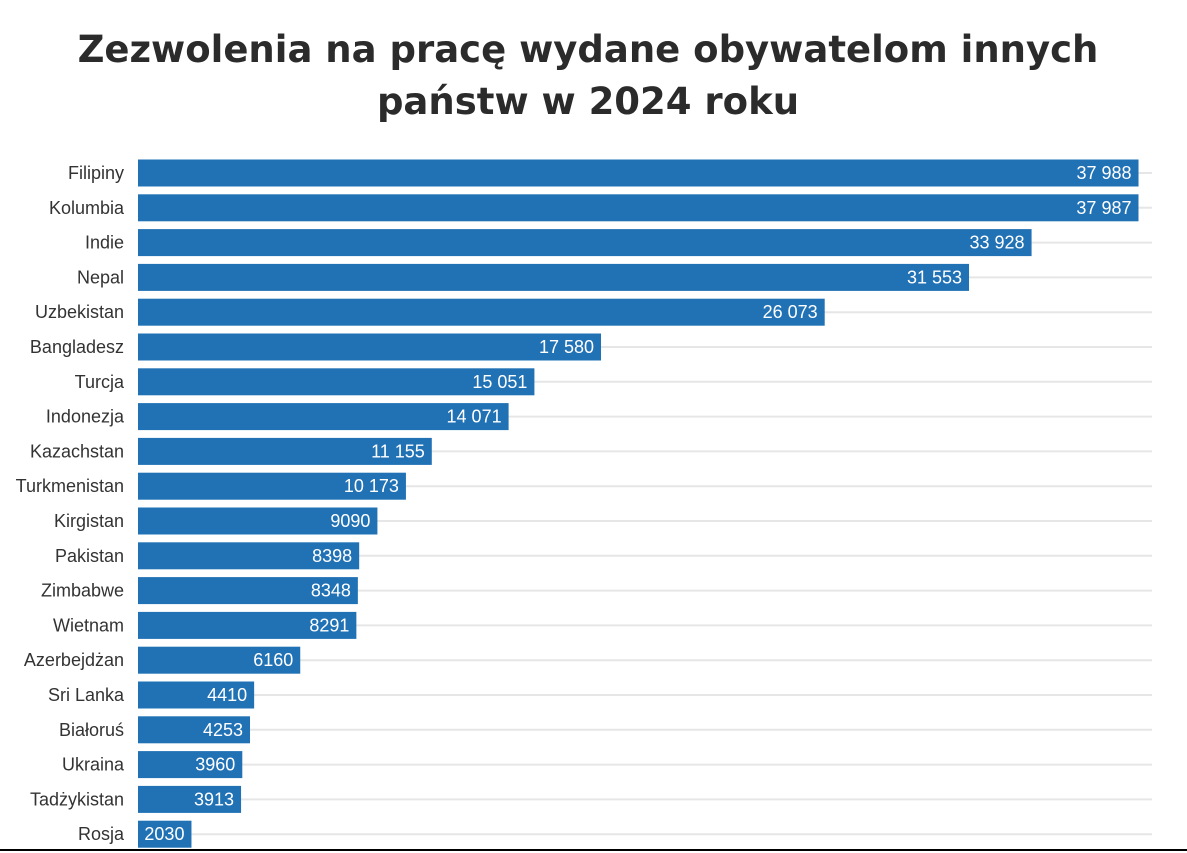  Describe the element at coordinates (89, 521) in the screenshot. I see `category-label: Kirgistan` at that location.